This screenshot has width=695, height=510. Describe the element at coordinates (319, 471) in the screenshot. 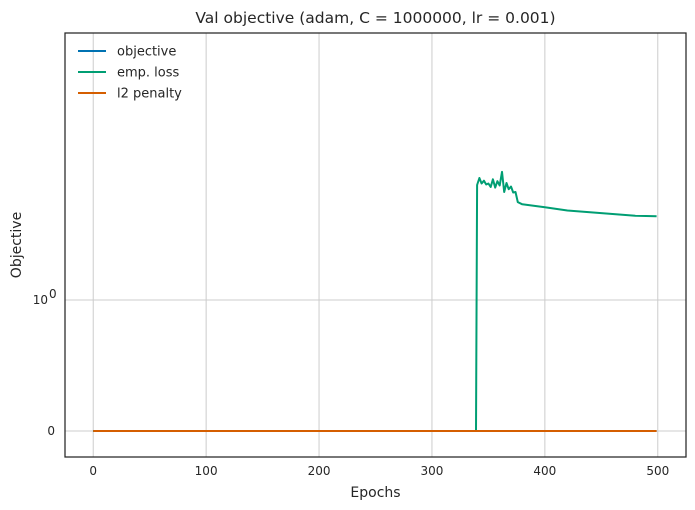

I see `x-tick-label: 200` at that location.